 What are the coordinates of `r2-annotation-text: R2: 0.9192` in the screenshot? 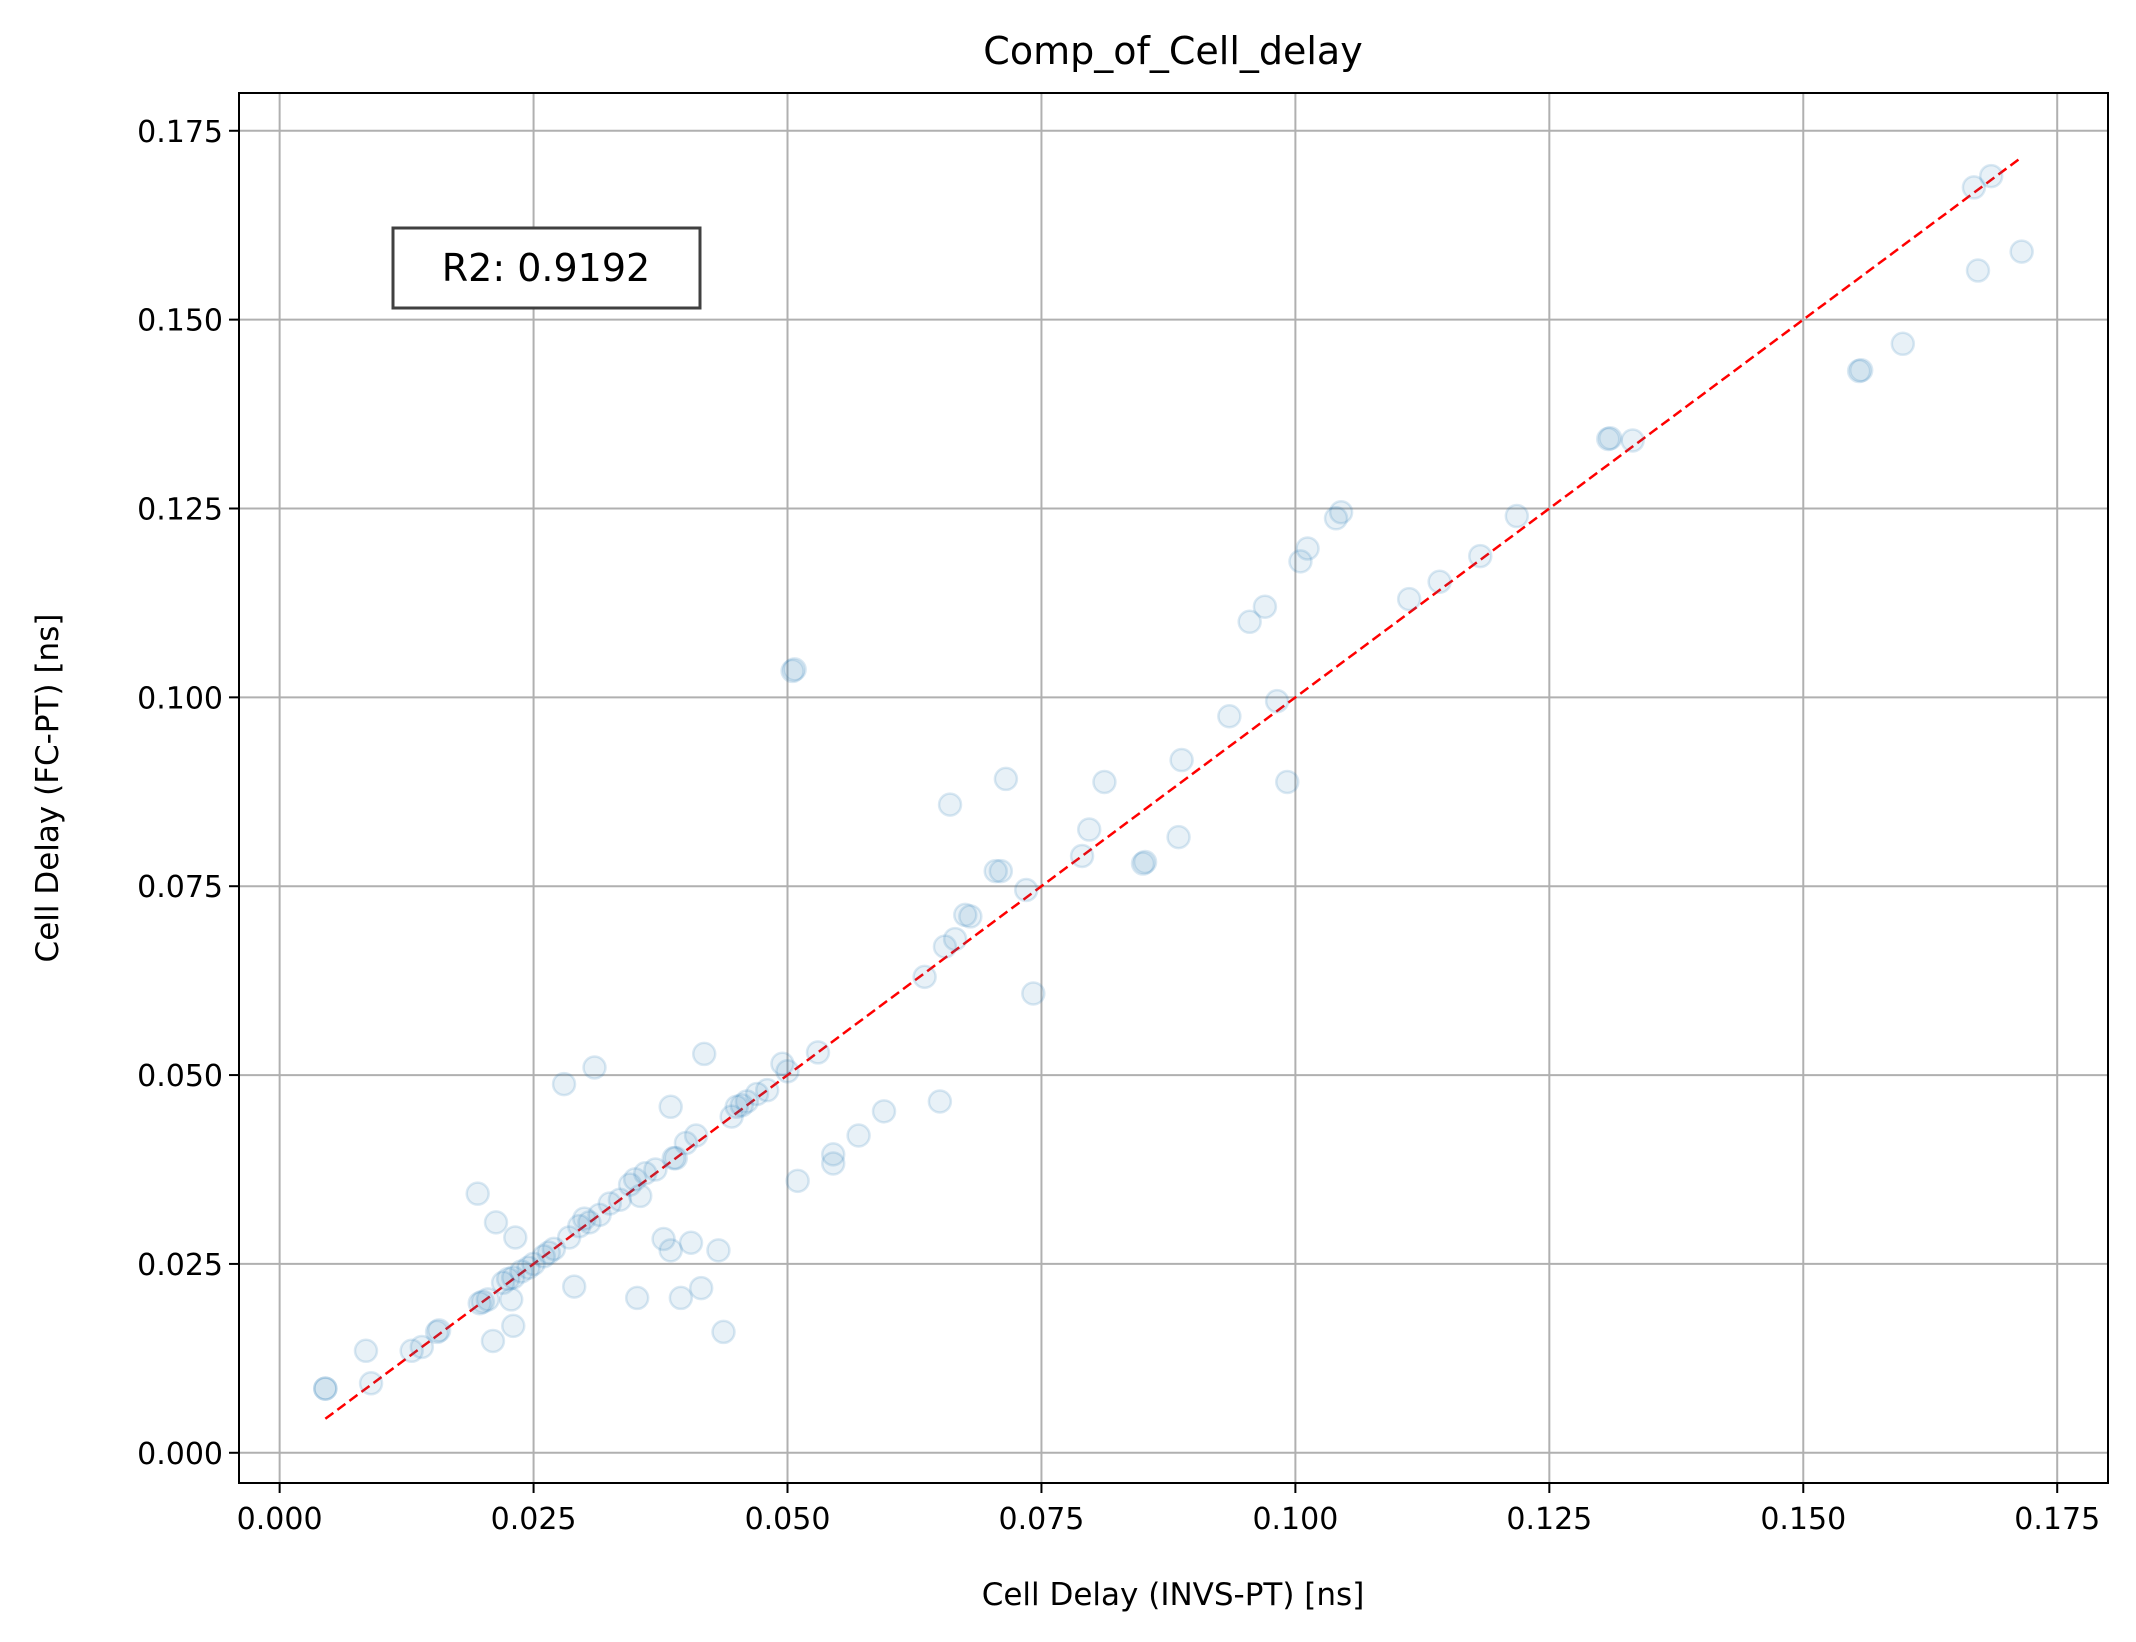 It's located at (546, 268).